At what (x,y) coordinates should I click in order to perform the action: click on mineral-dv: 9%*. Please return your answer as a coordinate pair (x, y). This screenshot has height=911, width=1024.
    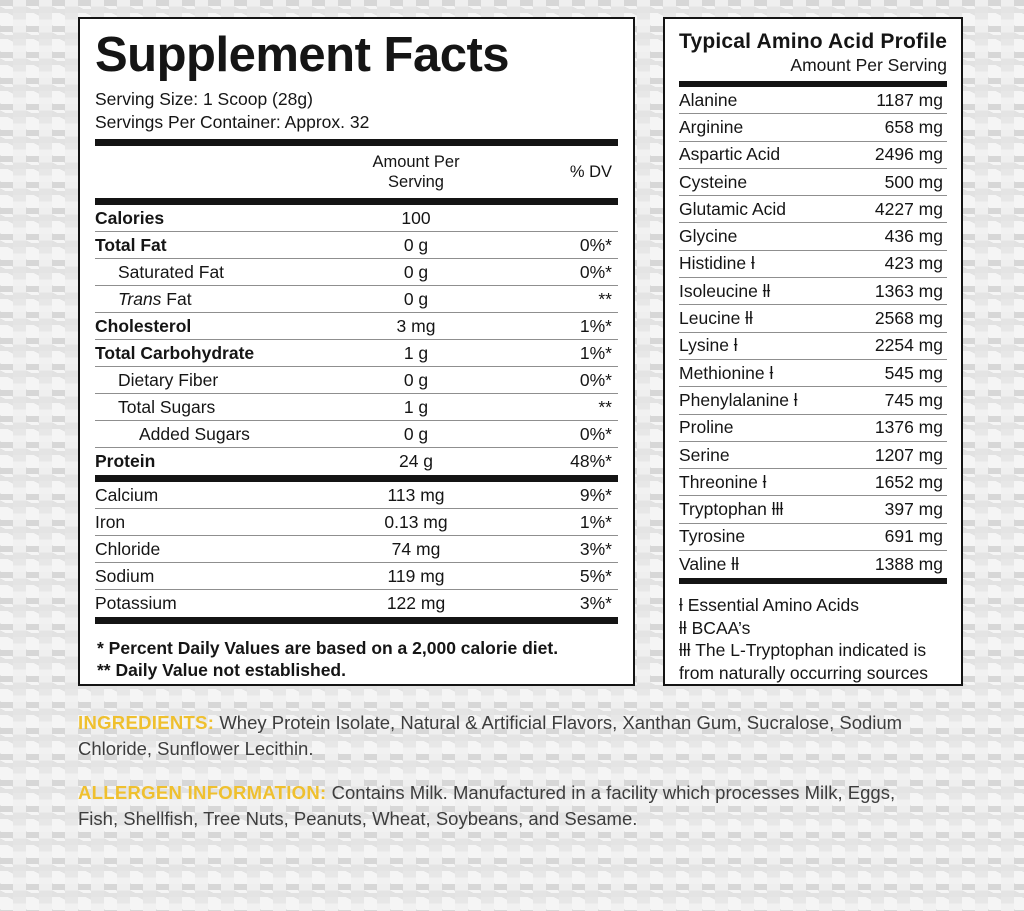
    Looking at the image, I should click on (595, 494).